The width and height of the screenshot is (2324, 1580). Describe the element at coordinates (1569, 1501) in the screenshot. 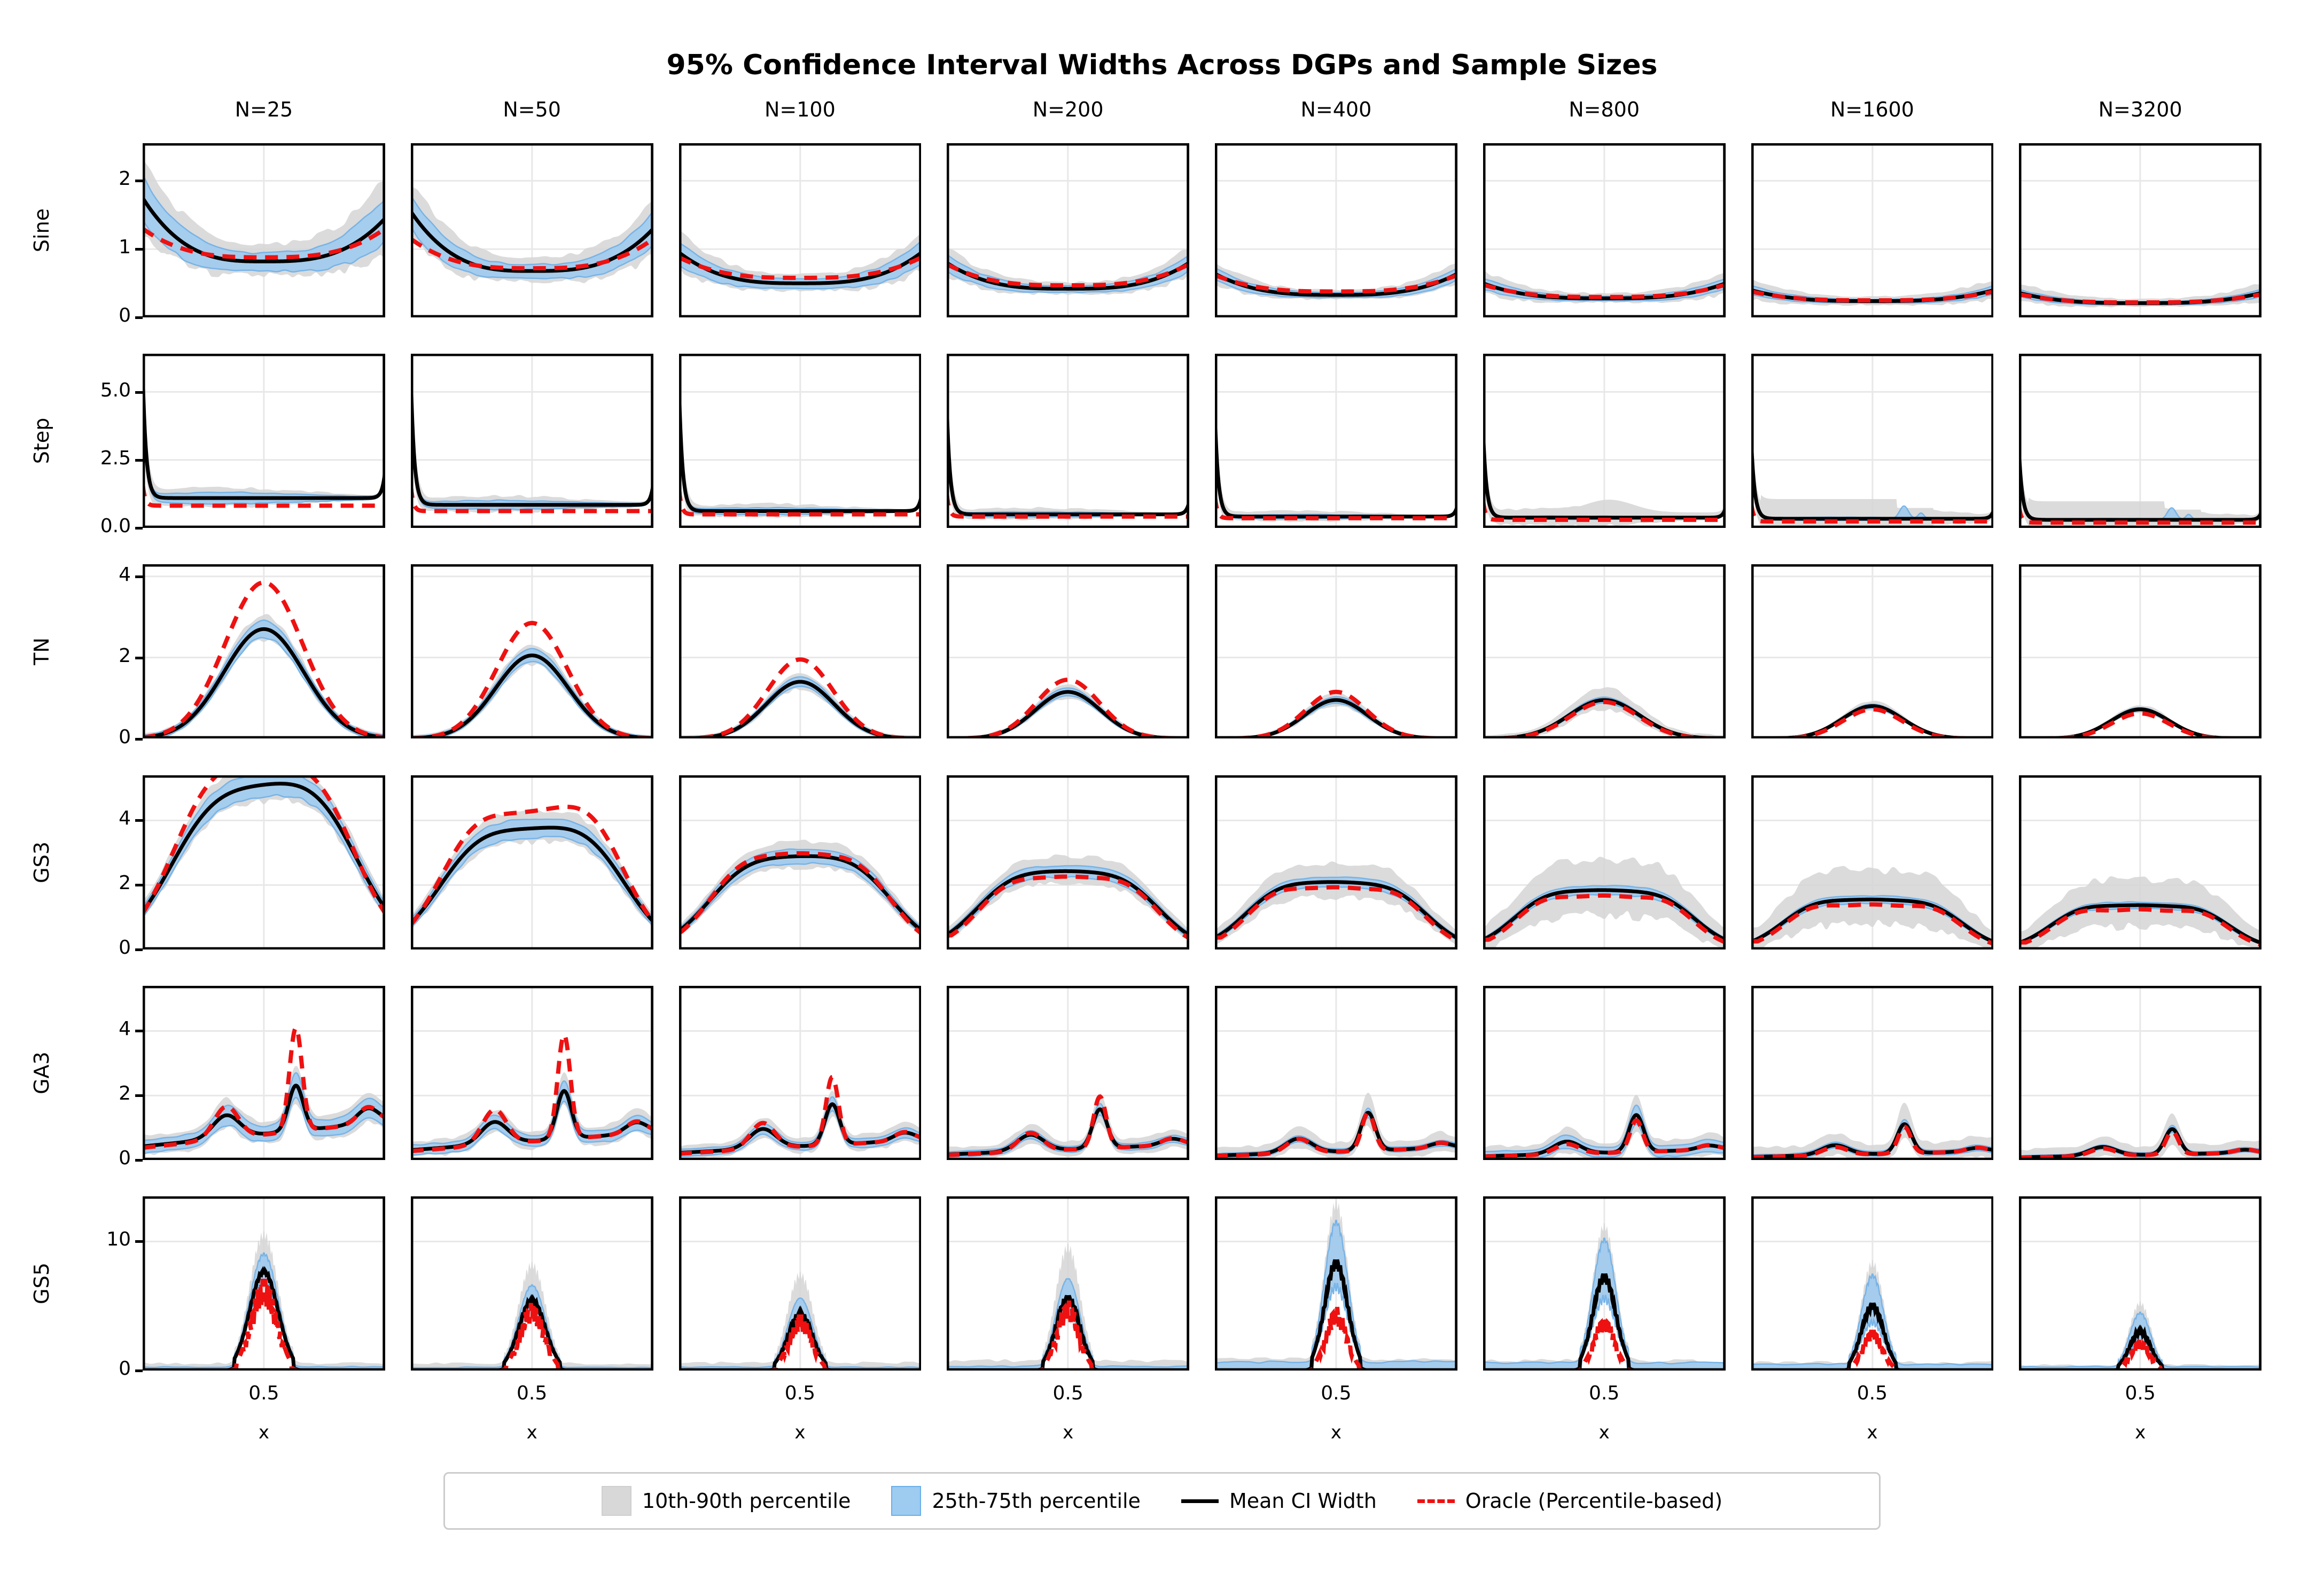

I see `legend-item-3: Oracle (Percentile-based)` at that location.